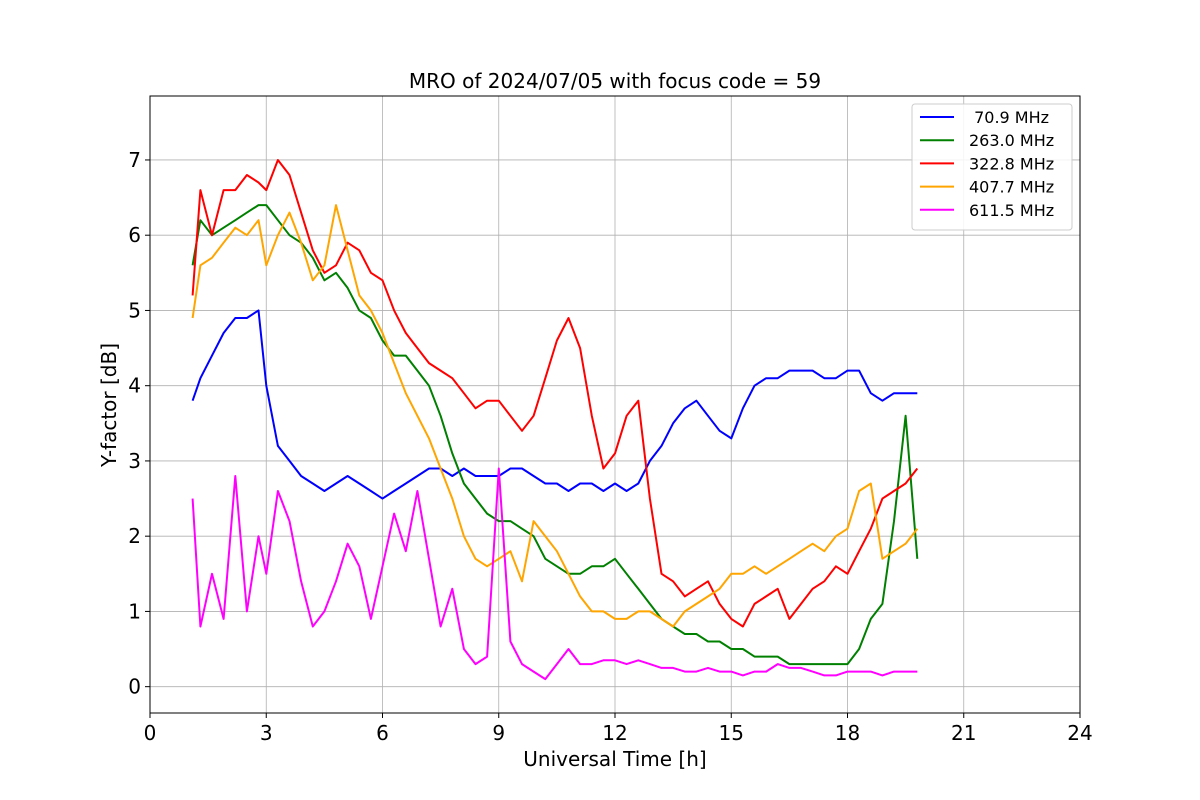  What do you see at coordinates (134, 235) in the screenshot?
I see `y-tick-label: 6` at bounding box center [134, 235].